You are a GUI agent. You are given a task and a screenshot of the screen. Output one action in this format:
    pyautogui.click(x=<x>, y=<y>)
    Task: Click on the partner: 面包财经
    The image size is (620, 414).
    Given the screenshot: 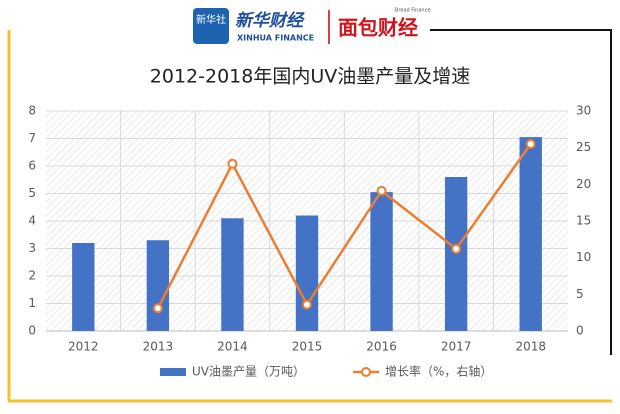 What is the action you would take?
    pyautogui.click(x=378, y=28)
    